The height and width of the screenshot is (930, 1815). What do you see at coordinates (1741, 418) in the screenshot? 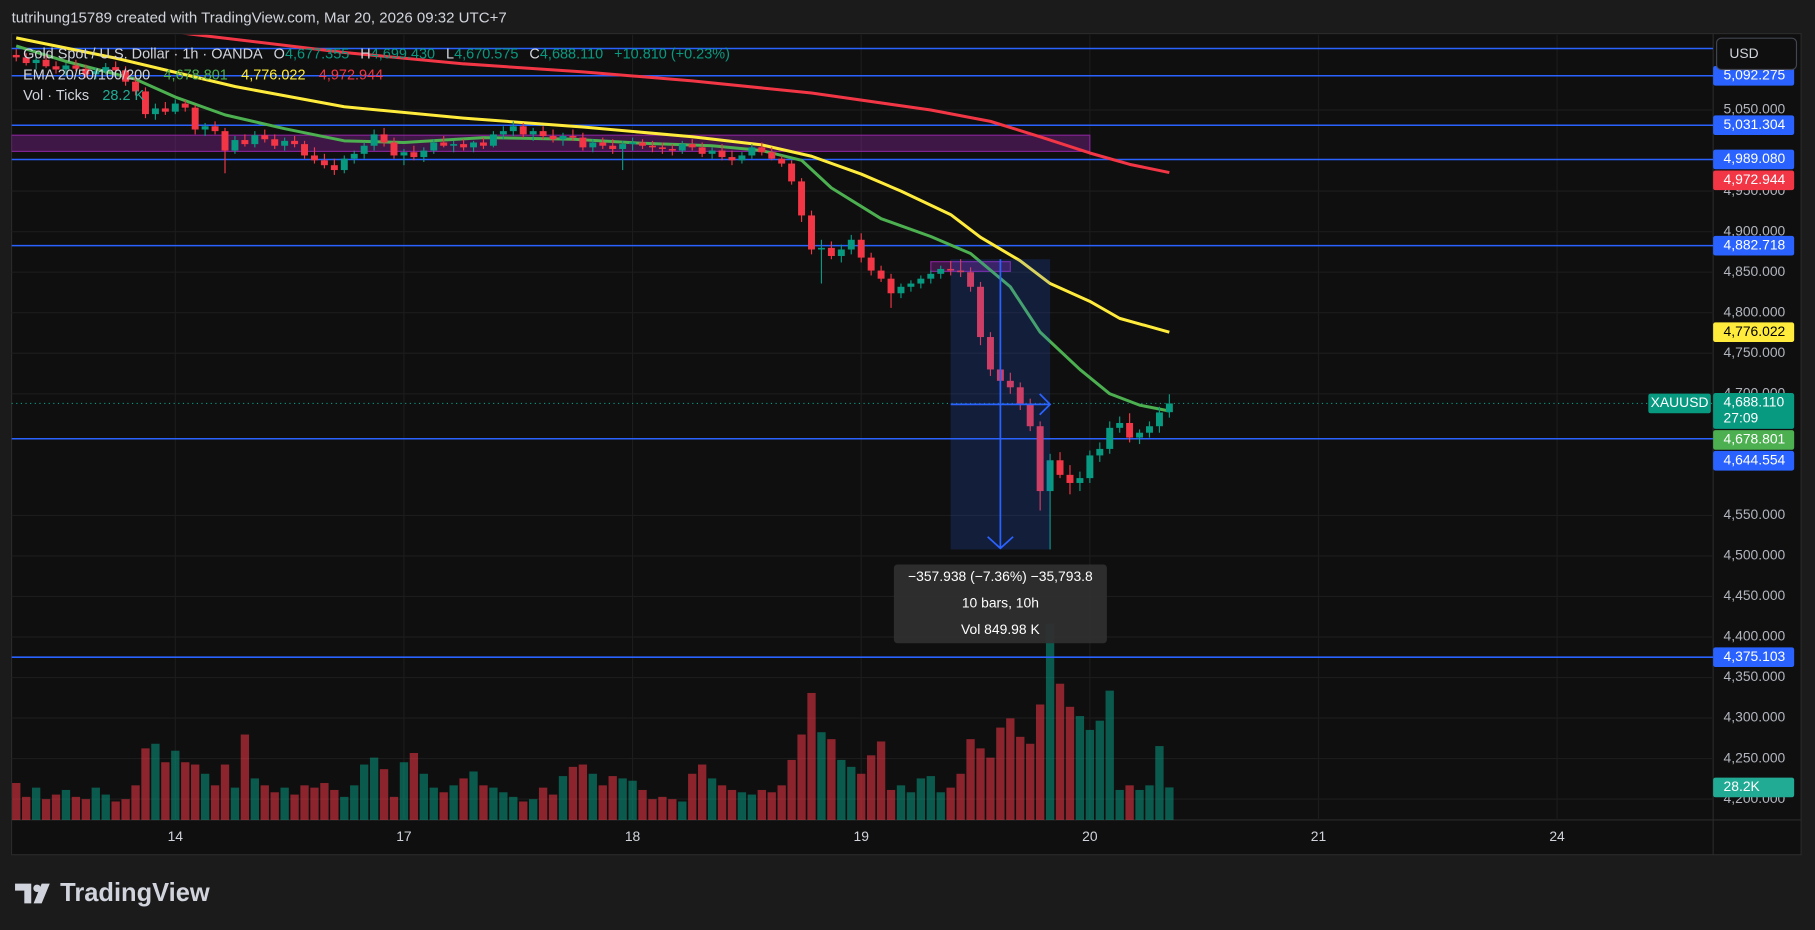
I see `price-label: 27:09` at bounding box center [1741, 418].